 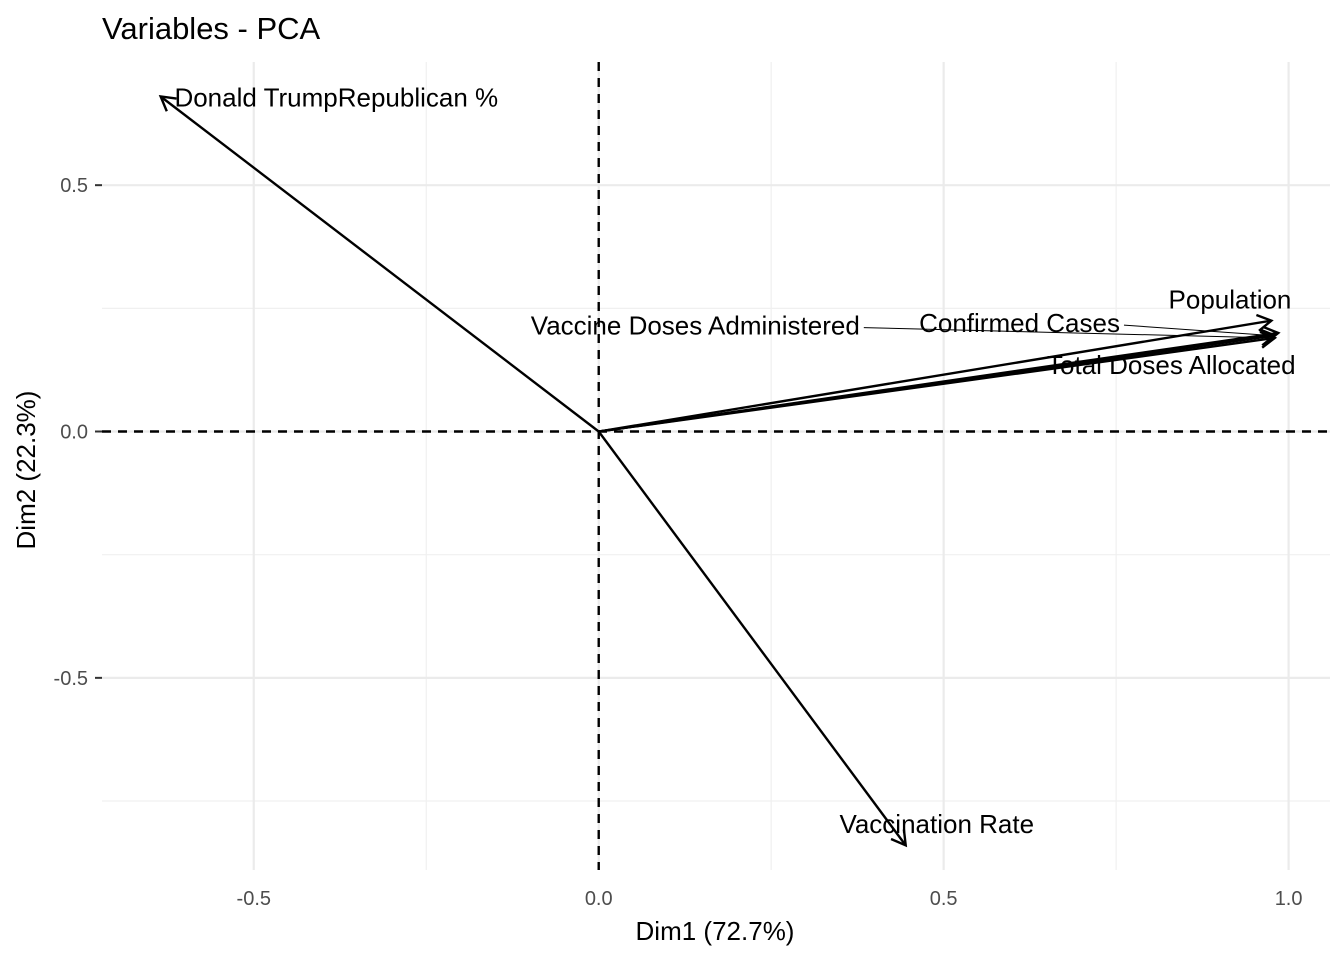 What do you see at coordinates (26, 470) in the screenshot?
I see `y-axis-title: Dim2 (22.3%)` at bounding box center [26, 470].